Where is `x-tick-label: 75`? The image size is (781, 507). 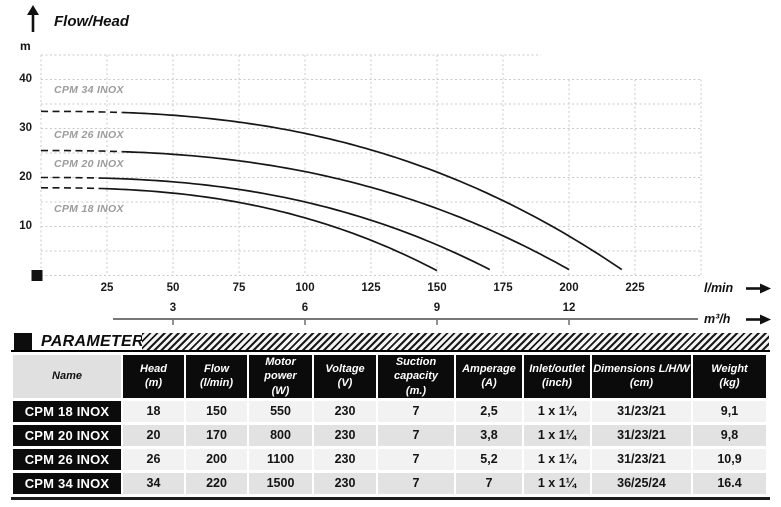
x-tick-label: 75 is located at coordinates (239, 288).